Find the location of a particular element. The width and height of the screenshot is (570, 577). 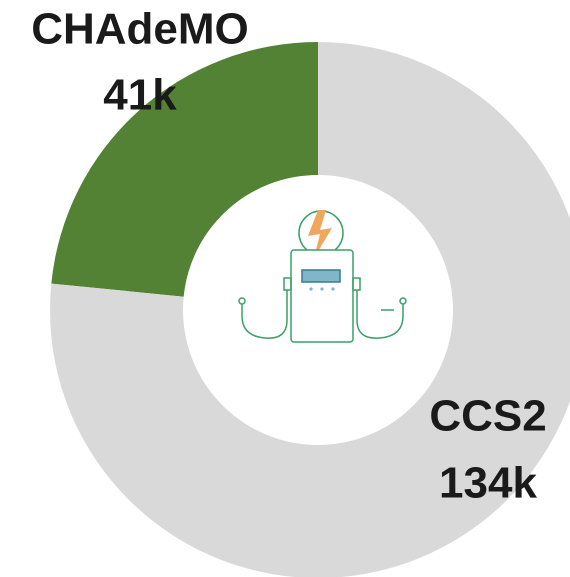

value-label: 41k is located at coordinates (140, 95).